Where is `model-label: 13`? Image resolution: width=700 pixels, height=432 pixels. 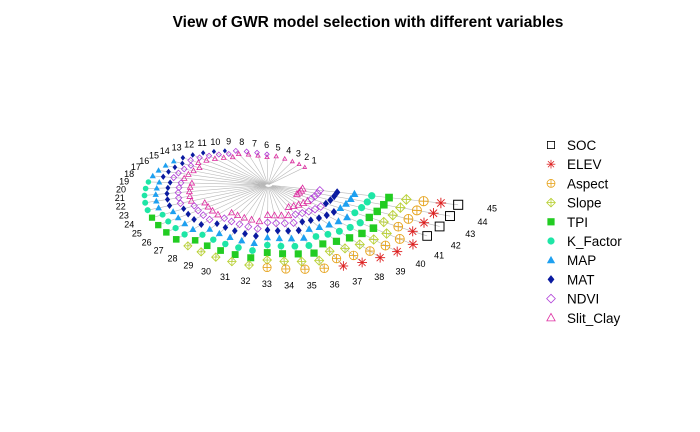
model-label: 13 is located at coordinates (177, 147).